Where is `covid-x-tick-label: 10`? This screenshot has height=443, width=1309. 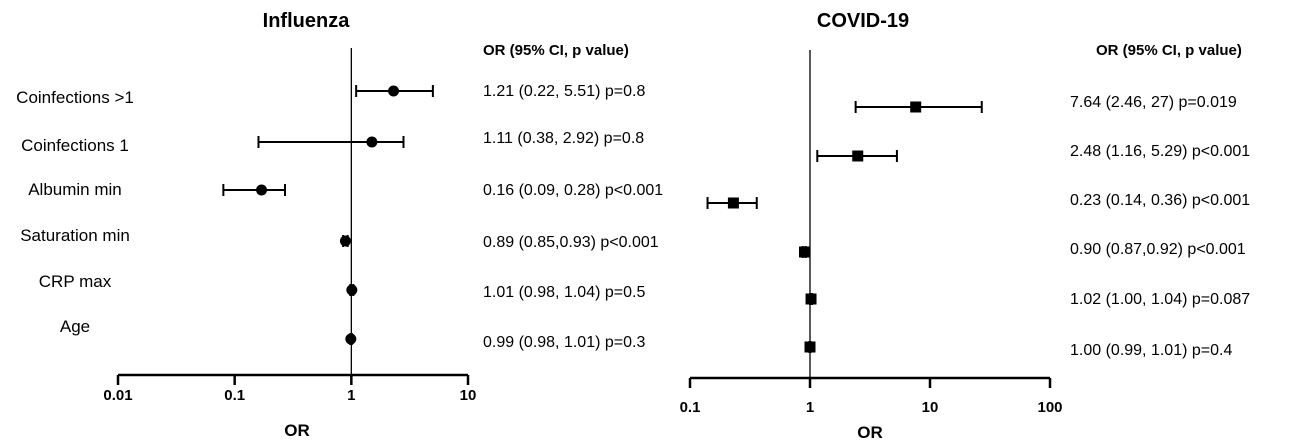 covid-x-tick-label: 10 is located at coordinates (930, 407).